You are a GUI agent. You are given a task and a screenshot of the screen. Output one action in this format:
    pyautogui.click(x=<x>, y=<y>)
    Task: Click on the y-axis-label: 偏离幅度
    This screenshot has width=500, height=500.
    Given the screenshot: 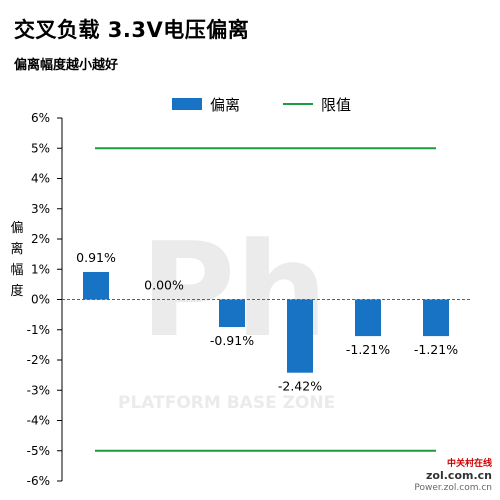 What is the action you would take?
    pyautogui.click(x=17, y=260)
    